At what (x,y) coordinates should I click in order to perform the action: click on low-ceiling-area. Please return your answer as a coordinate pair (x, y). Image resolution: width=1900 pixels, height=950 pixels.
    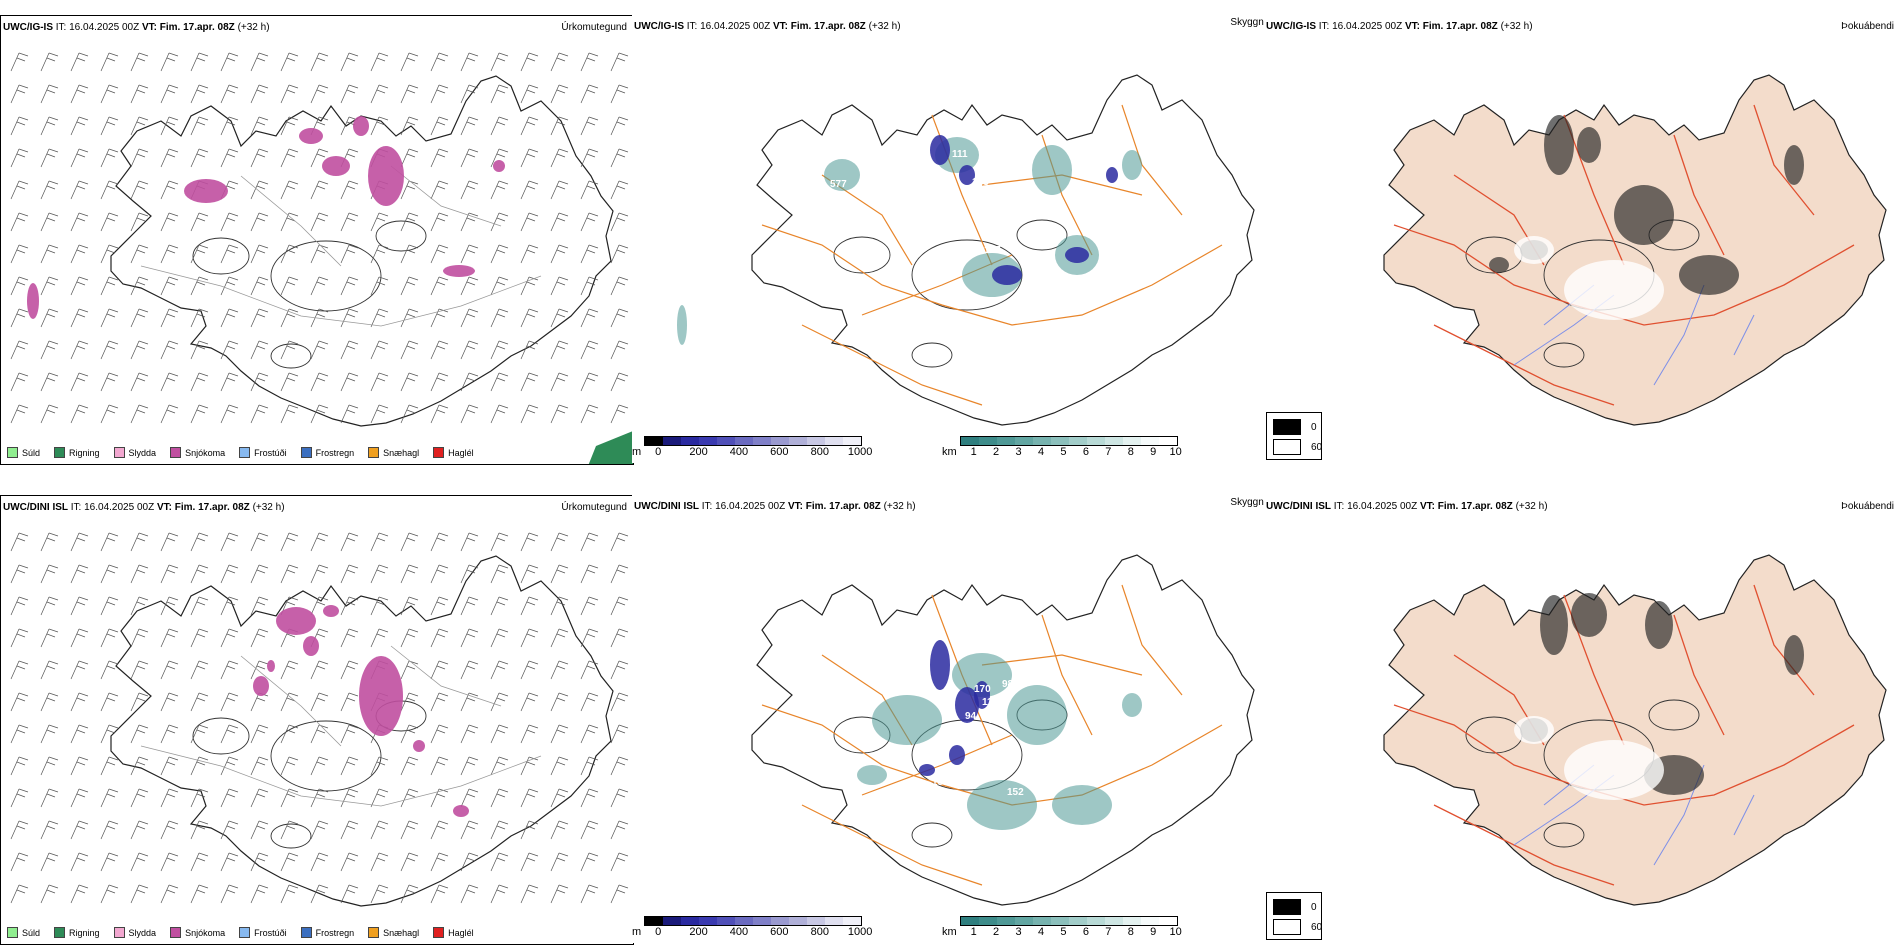
    Looking at the image, I should click on (940, 150).